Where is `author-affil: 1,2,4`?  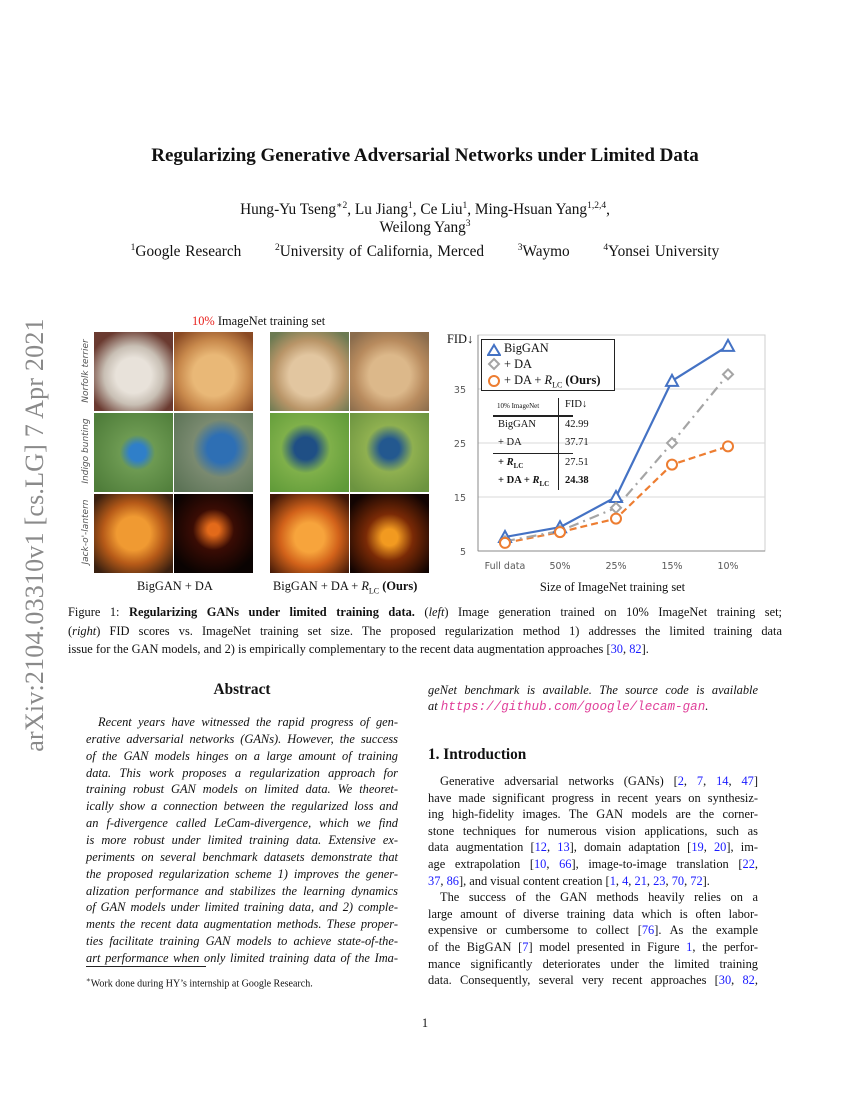
author-affil: 1,2,4 is located at coordinates (597, 206).